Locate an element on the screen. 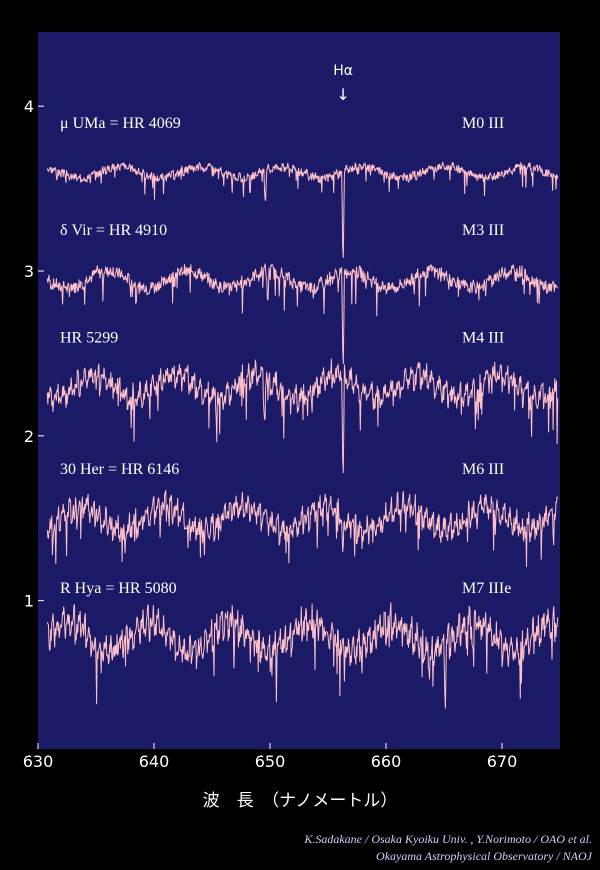  y-tick-label: 1 is located at coordinates (29, 601).